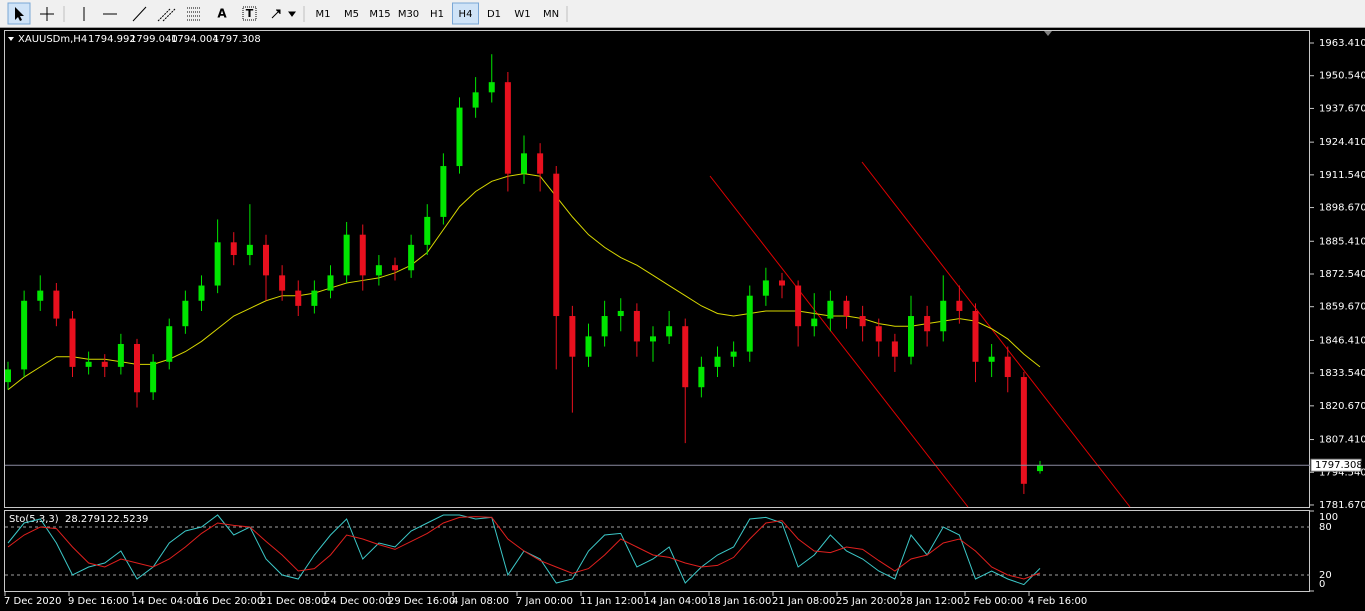 Image resolution: width=1365 pixels, height=611 pixels. What do you see at coordinates (522, 14) in the screenshot?
I see `timeframe-button: W1` at bounding box center [522, 14].